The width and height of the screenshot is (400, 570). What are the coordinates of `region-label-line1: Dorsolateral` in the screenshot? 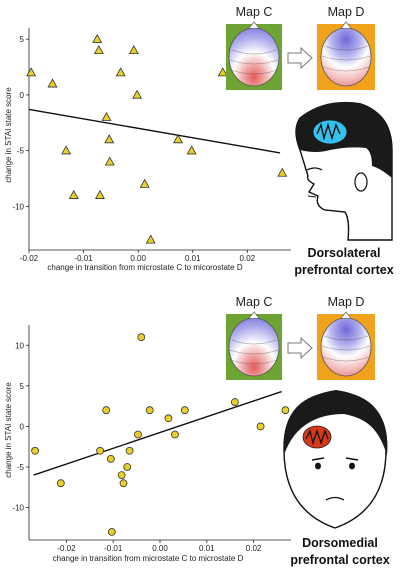 It's located at (344, 253).